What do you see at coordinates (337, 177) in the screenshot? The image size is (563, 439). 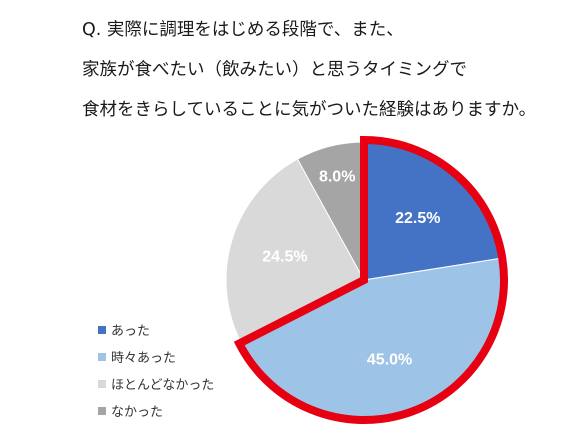 I see `pie-slice-label-3: 8.0%` at bounding box center [337, 177].